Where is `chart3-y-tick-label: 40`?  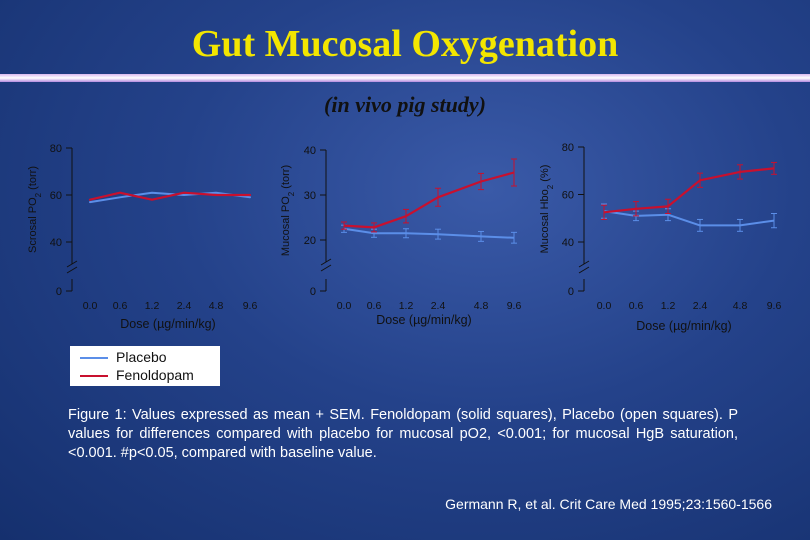
chart3-y-tick-label: 40 is located at coordinates (568, 243).